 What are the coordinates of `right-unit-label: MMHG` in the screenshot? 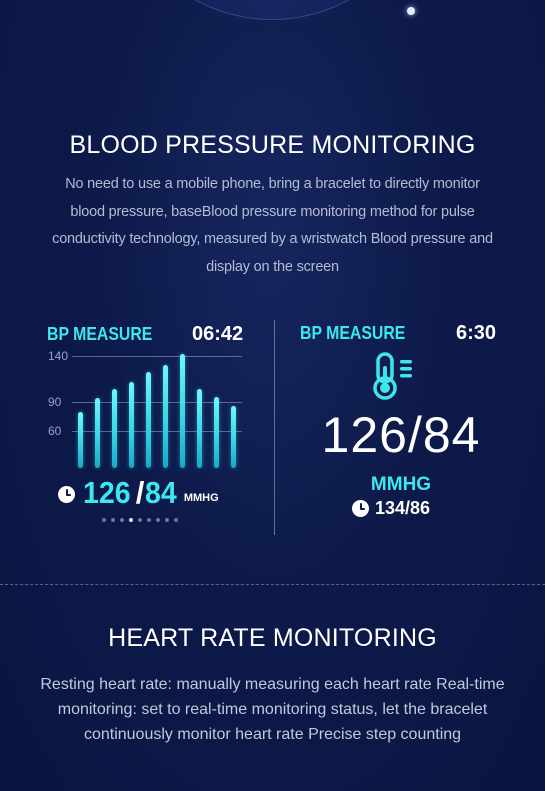 It's located at (401, 484).